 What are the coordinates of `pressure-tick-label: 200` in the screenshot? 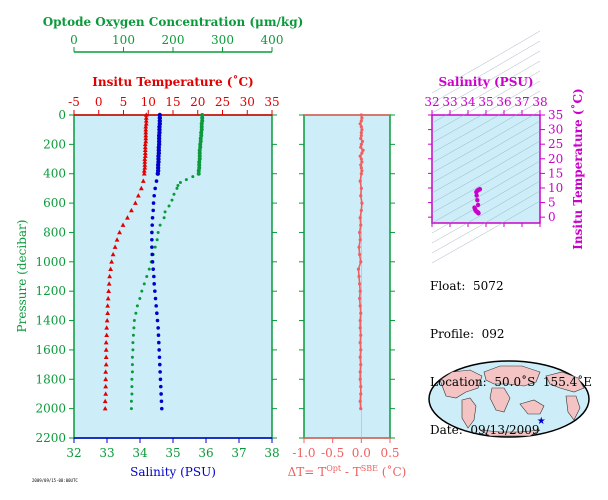 It's located at (54, 144).